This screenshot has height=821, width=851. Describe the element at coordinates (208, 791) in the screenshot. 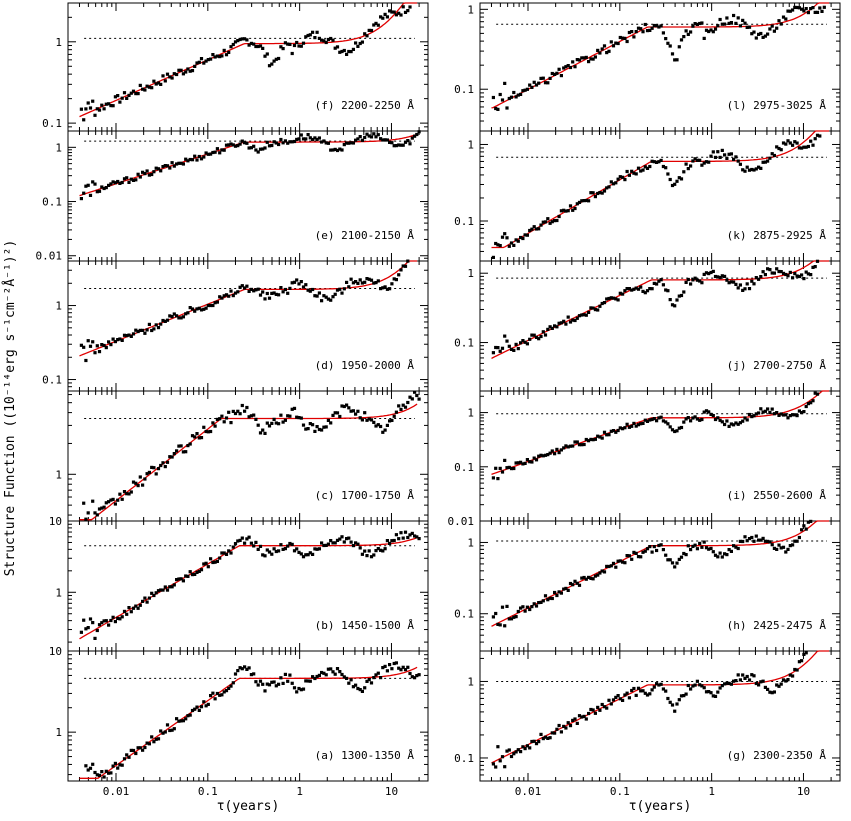

I see `x-tick-label: 0.1` at that location.